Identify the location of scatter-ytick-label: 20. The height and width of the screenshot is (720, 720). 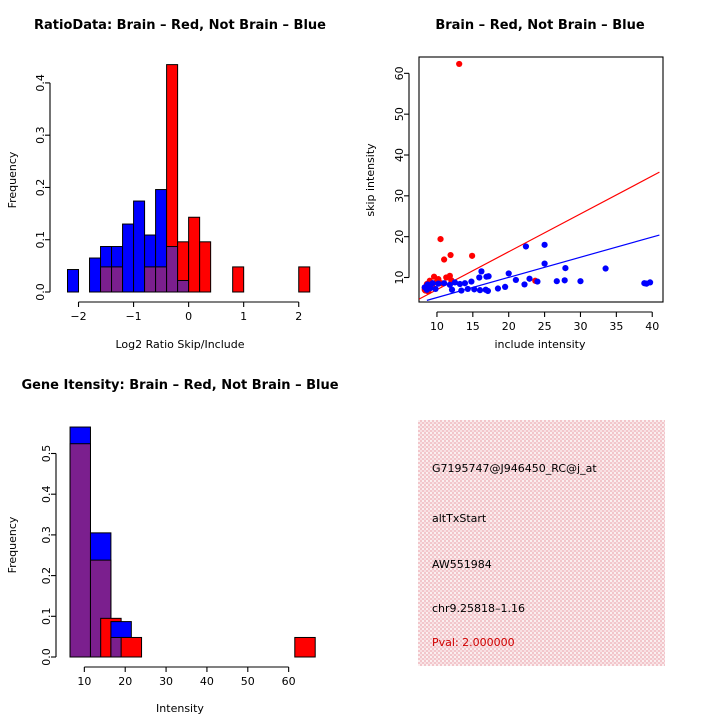
(399, 237).